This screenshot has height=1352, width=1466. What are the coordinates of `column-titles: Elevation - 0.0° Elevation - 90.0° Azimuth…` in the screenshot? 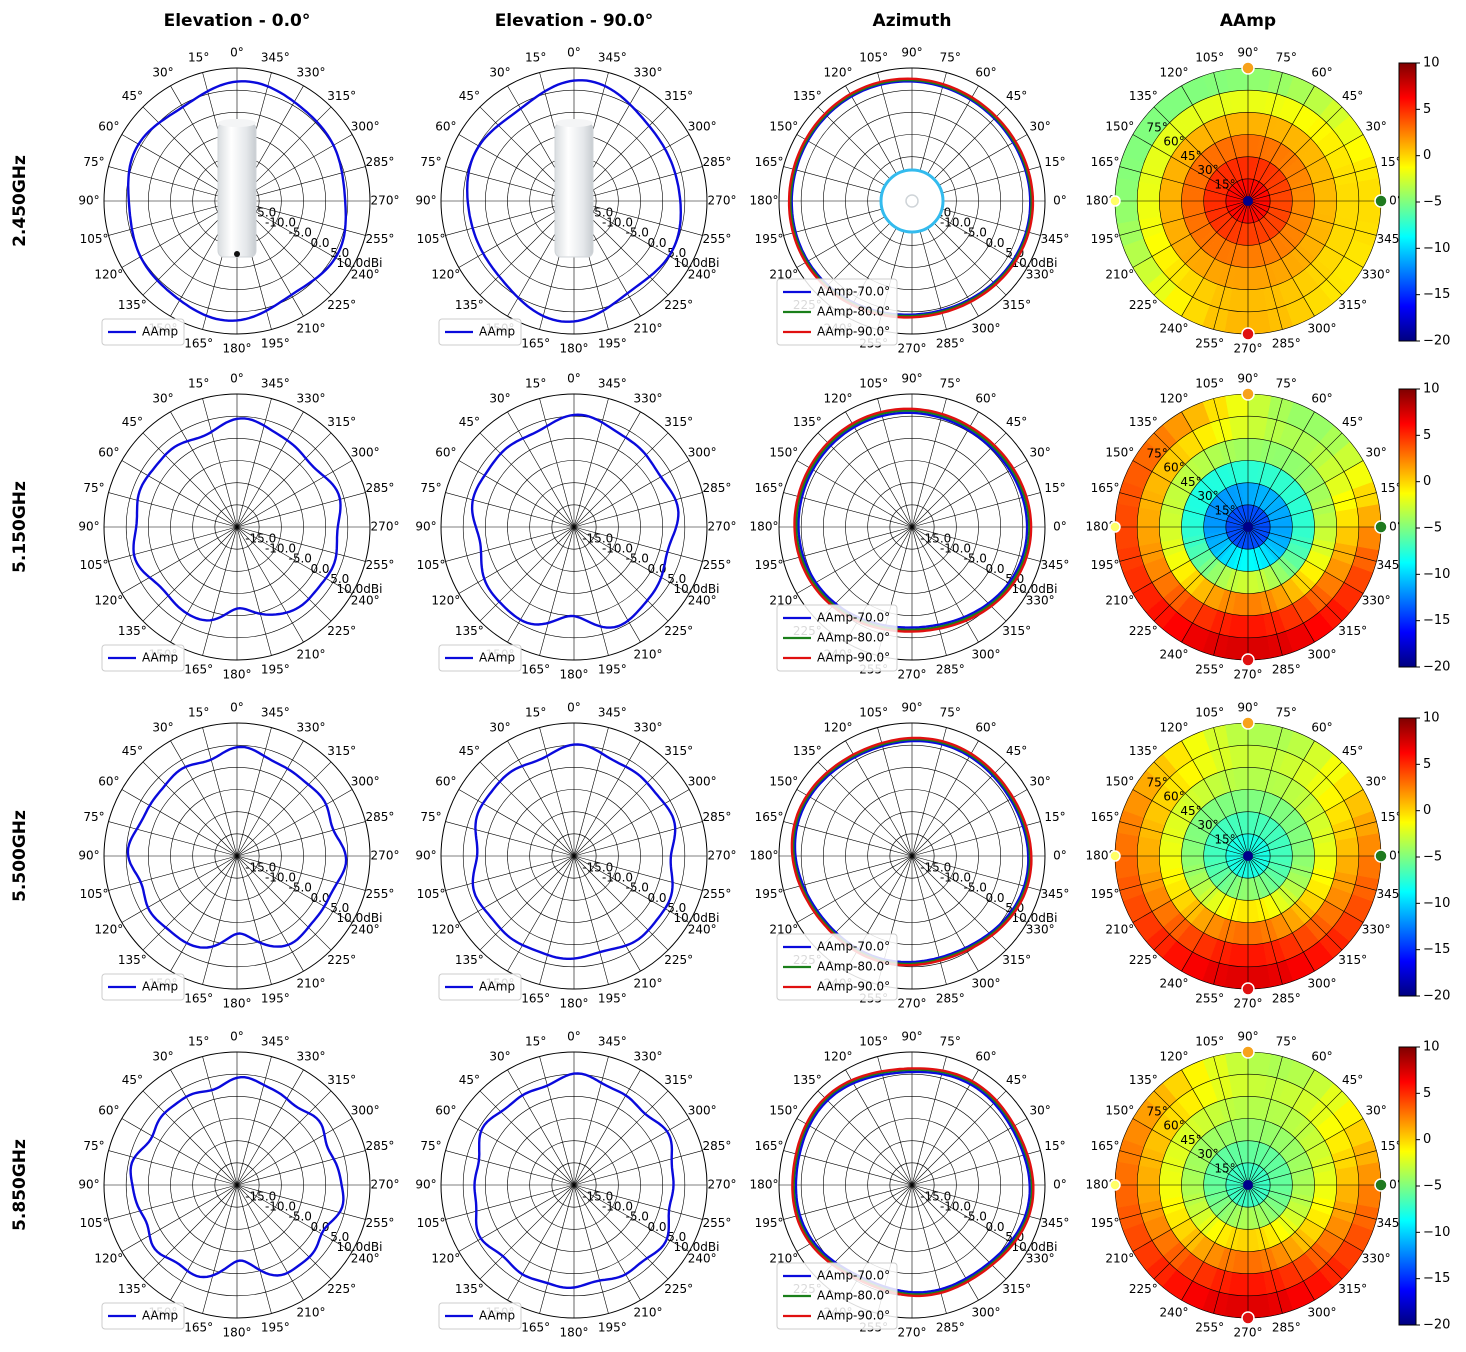 It's located at (720, 21).